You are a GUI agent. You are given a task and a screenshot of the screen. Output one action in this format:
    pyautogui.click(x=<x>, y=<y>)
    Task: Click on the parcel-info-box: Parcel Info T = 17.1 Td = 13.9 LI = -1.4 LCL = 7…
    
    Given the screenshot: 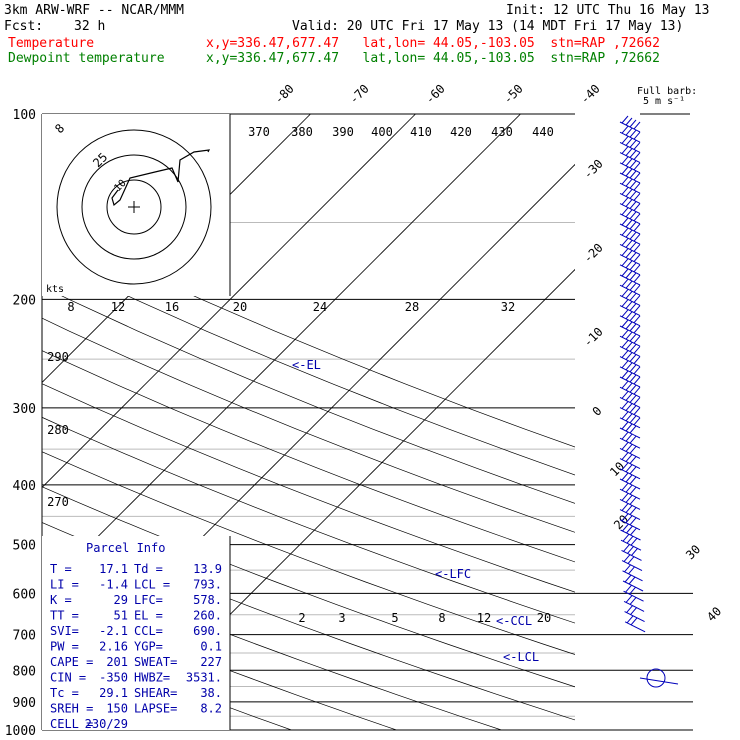 What is the action you would take?
    pyautogui.click(x=136, y=633)
    